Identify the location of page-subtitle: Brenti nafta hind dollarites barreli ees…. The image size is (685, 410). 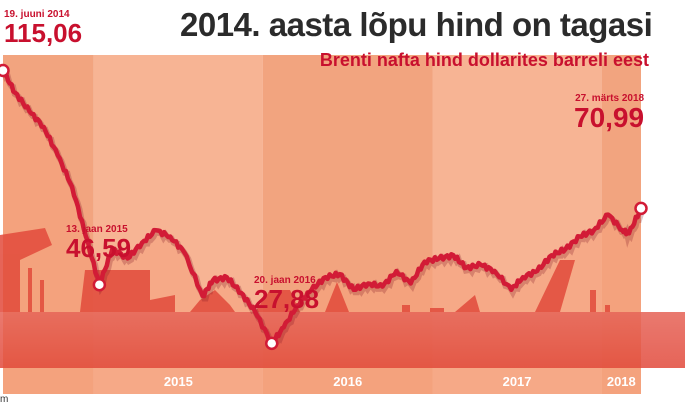
(484, 60).